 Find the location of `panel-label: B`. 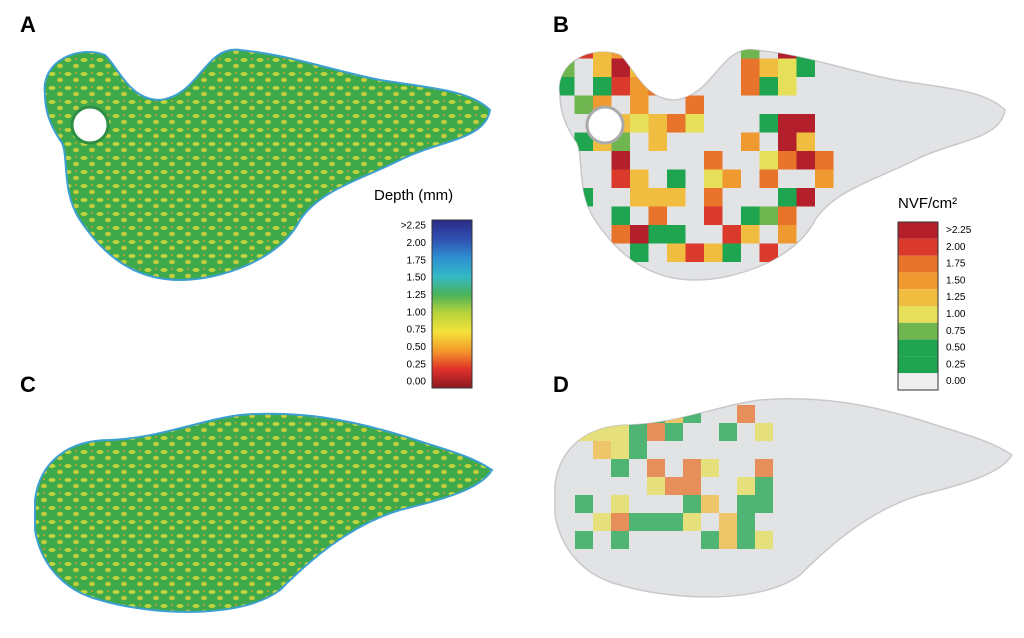

panel-label: B is located at coordinates (561, 24).